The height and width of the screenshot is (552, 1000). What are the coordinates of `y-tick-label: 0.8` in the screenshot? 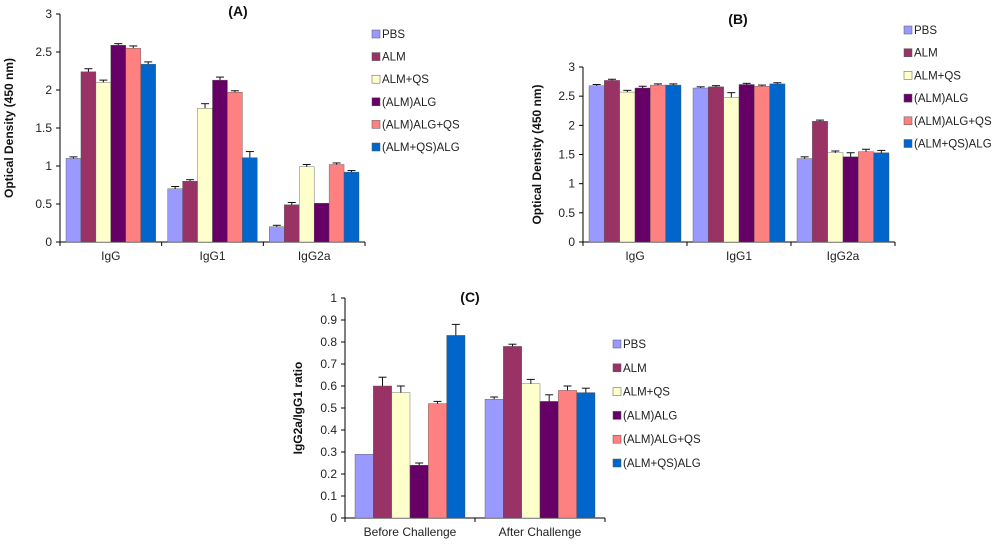 It's located at (328, 342).